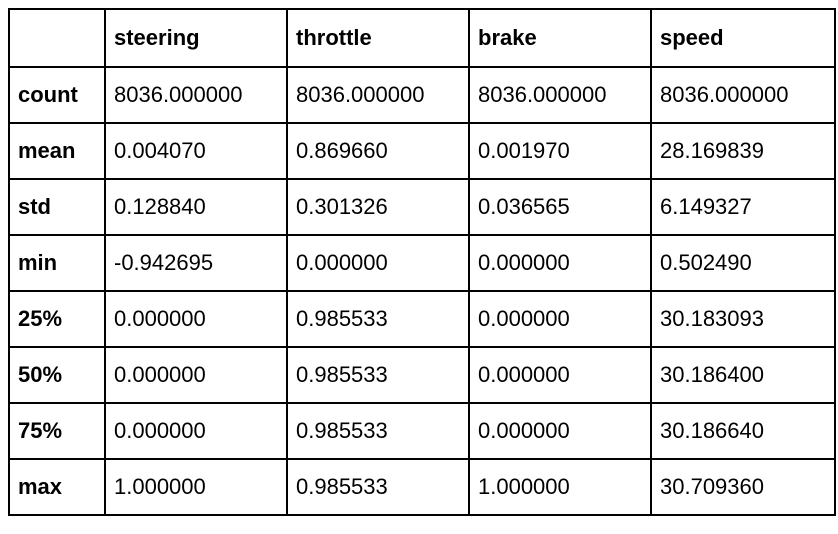 The width and height of the screenshot is (838, 534). What do you see at coordinates (560, 207) in the screenshot?
I see `table-cell: 0.036565` at bounding box center [560, 207].